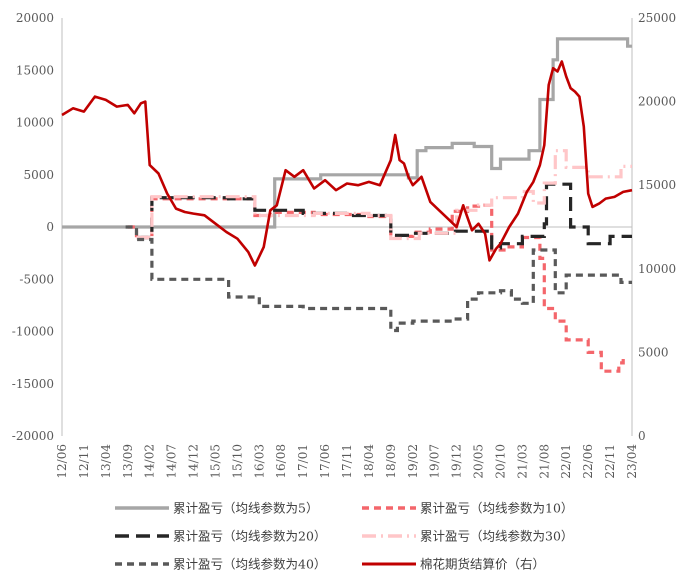  I want to click on x-tick-label: 12/06, so click(62, 461).